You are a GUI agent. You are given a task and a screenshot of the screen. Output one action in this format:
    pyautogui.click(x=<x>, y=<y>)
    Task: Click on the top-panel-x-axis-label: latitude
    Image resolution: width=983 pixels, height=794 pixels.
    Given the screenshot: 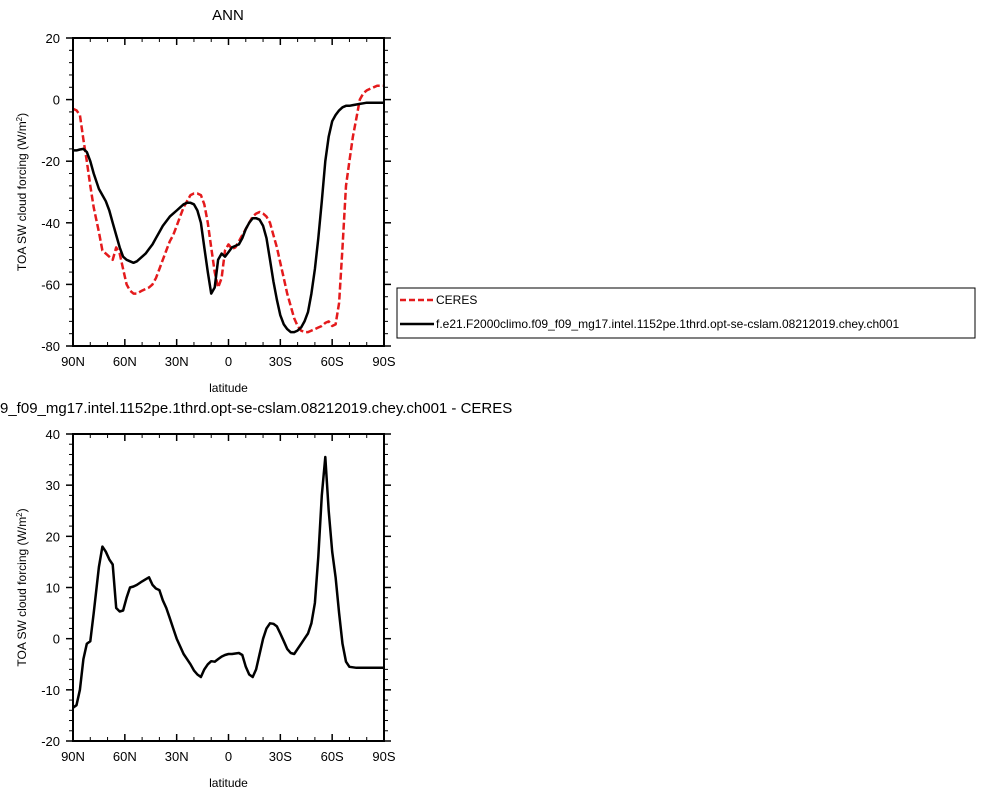 What is the action you would take?
    pyautogui.click(x=228, y=388)
    